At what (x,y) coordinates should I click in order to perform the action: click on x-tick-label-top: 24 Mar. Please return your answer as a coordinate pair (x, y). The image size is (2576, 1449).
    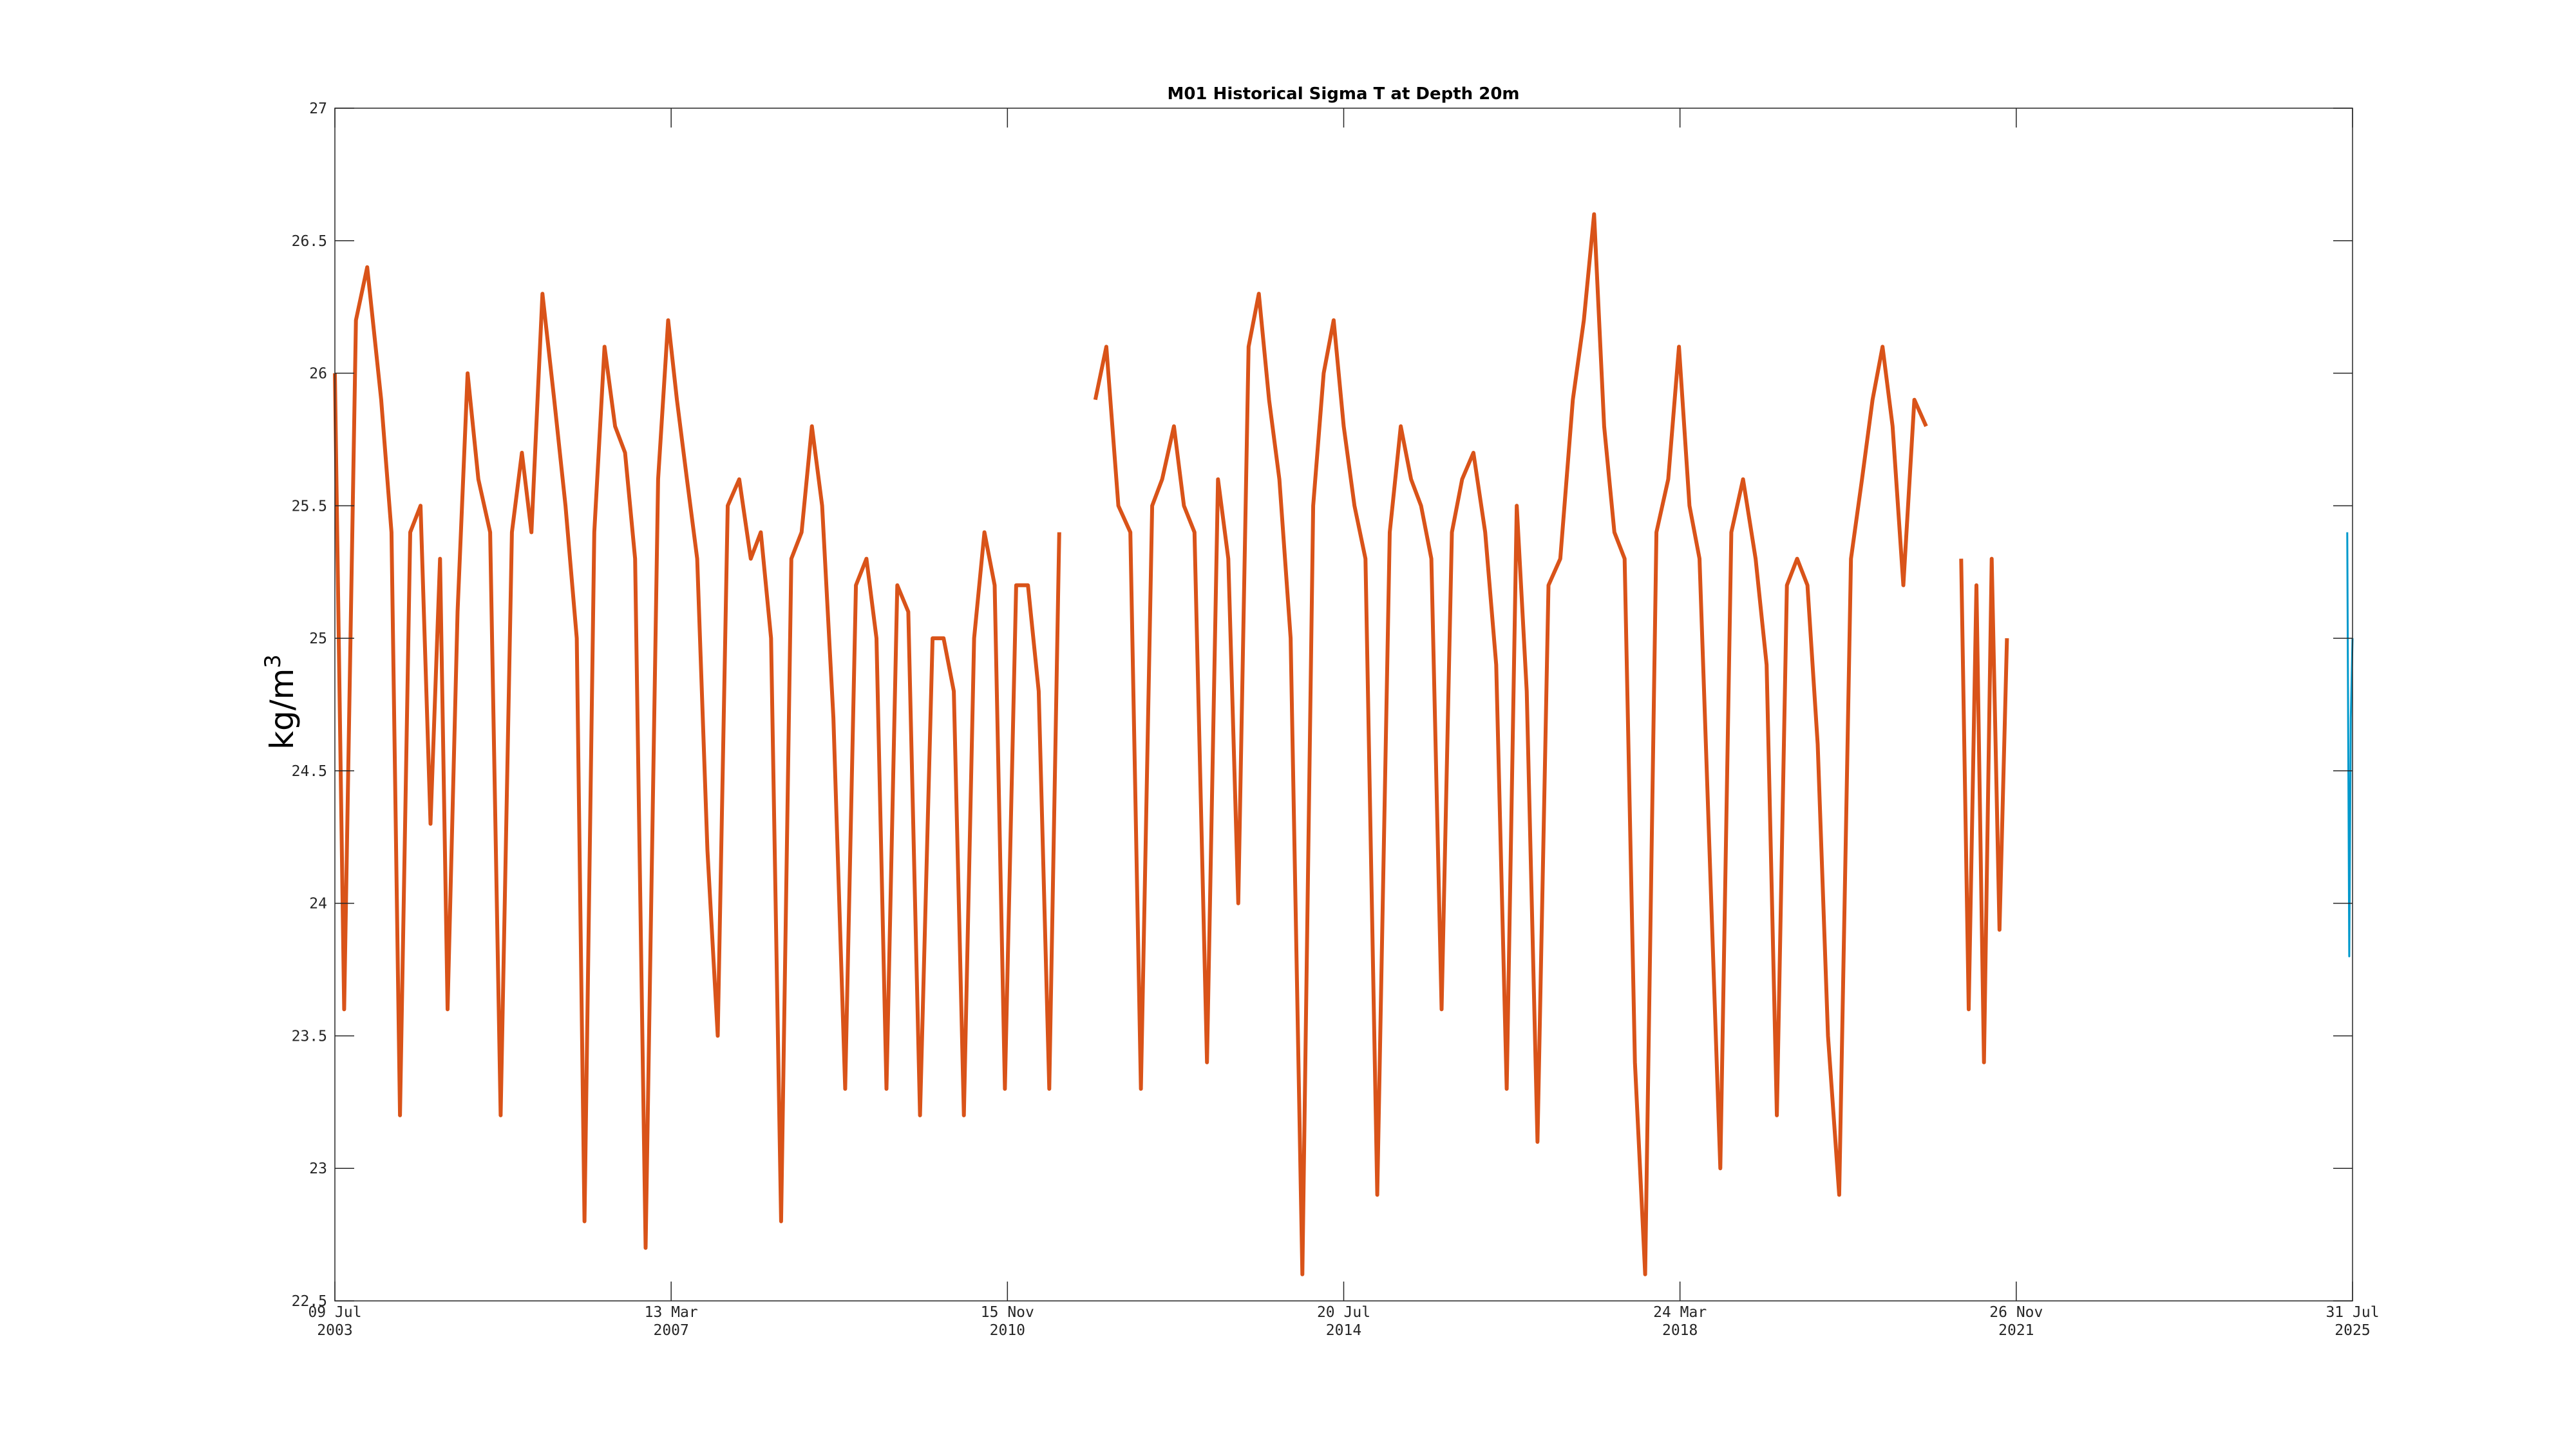
    Looking at the image, I should click on (1680, 1313).